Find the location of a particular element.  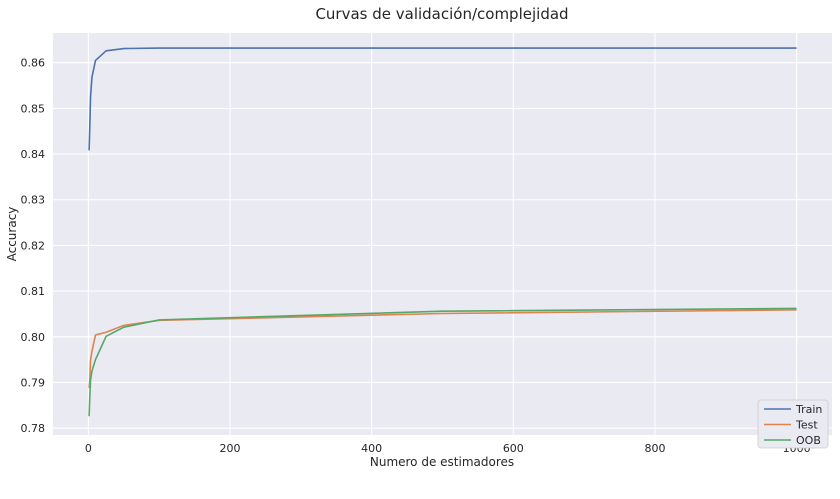

legend-label-train: Train is located at coordinates (808, 409).